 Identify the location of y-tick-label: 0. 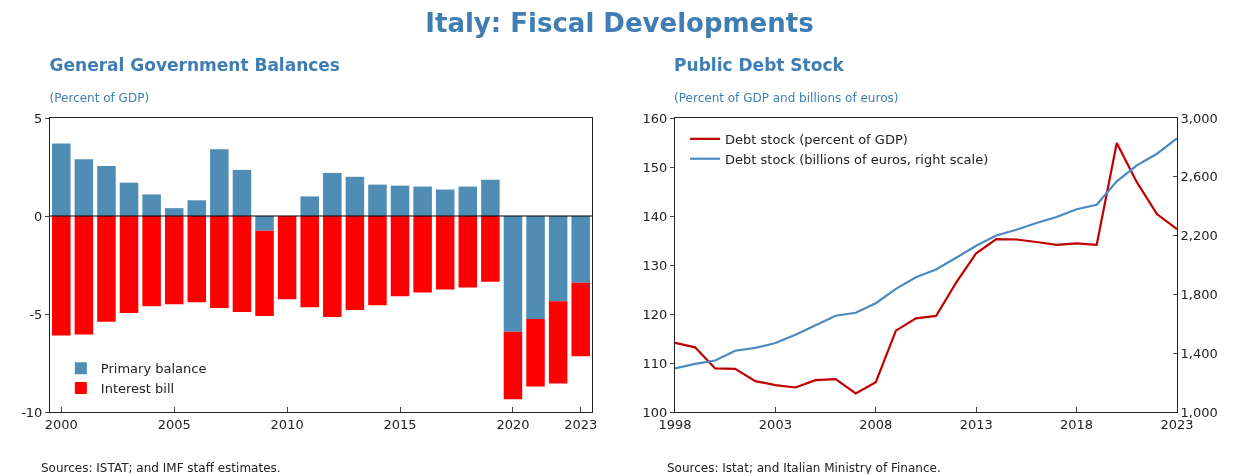
(38, 216).